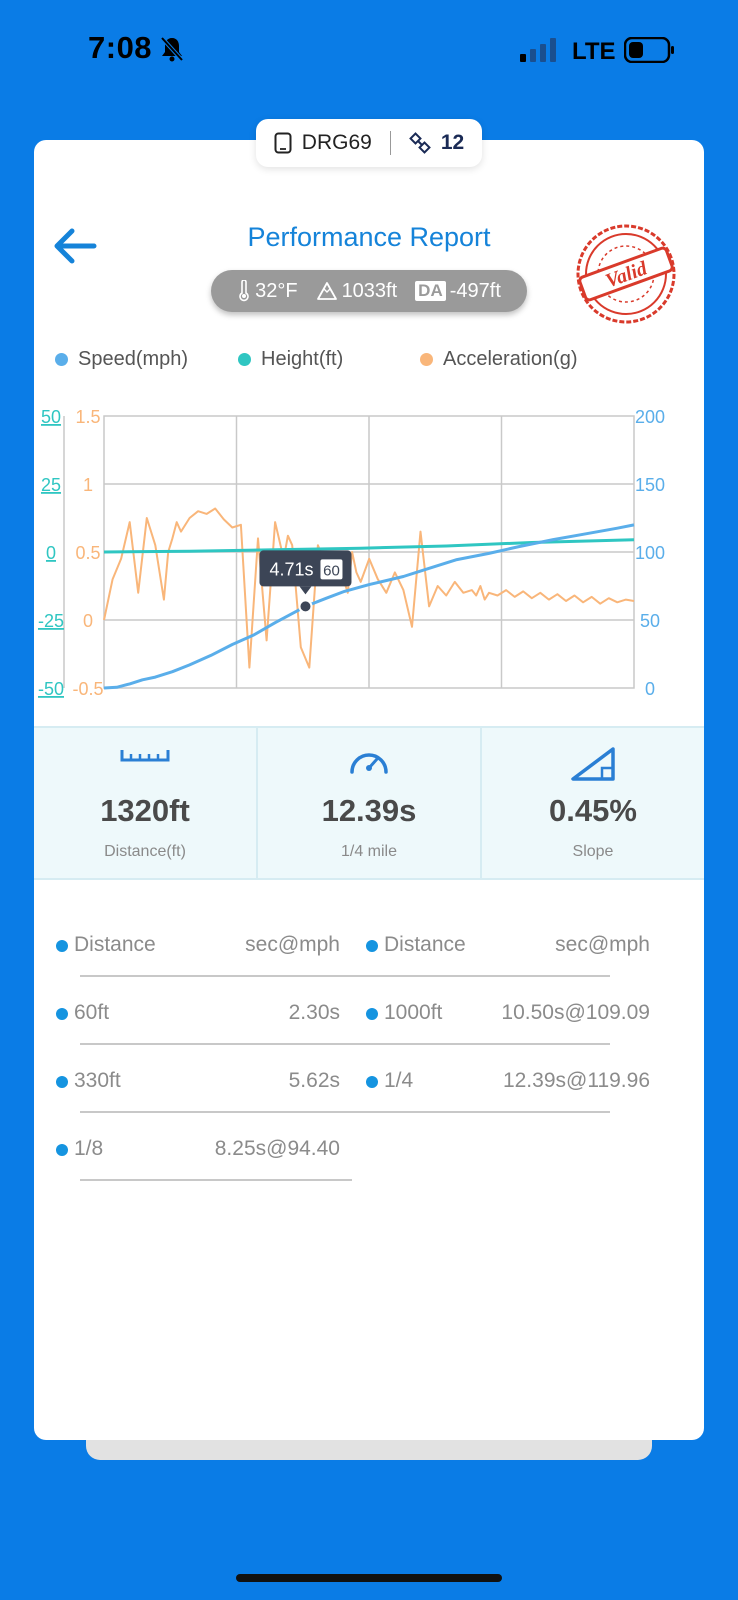 The image size is (738, 1600). Describe the element at coordinates (244, 291) in the screenshot. I see `thermometer-icon` at that location.